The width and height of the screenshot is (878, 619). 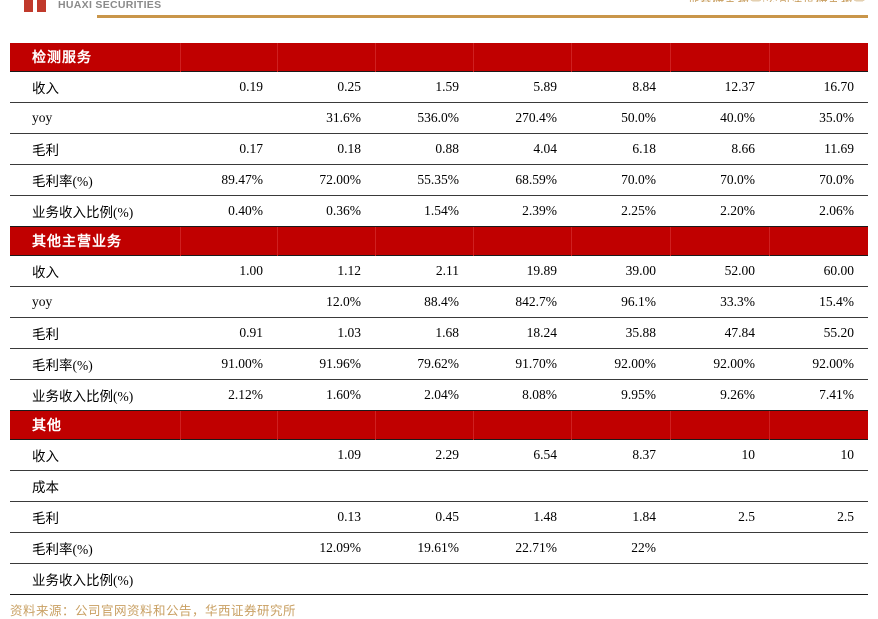 What do you see at coordinates (777, 1) in the screenshot?
I see `report-type-label: 证券研究报告|公司深度研究报告` at bounding box center [777, 1].